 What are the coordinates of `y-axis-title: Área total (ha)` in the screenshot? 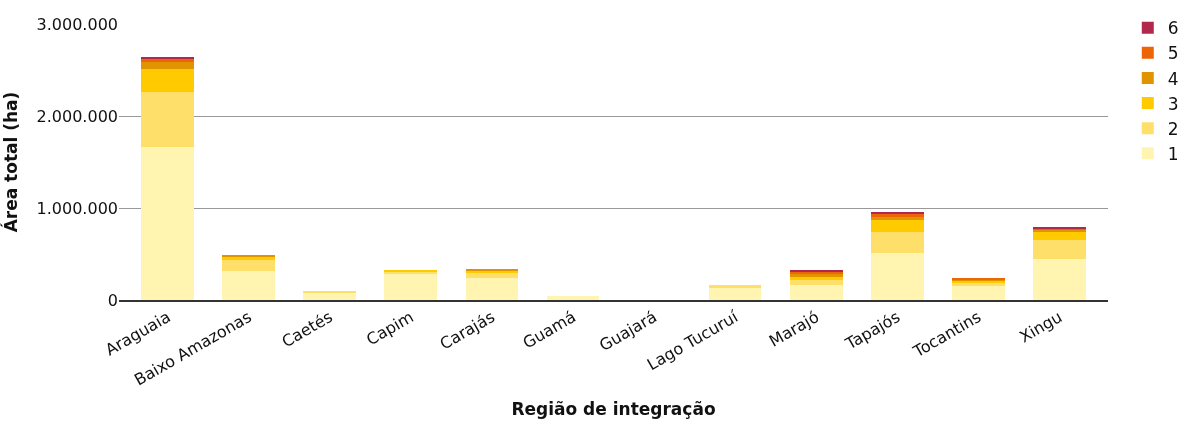 It's located at (10, 162).